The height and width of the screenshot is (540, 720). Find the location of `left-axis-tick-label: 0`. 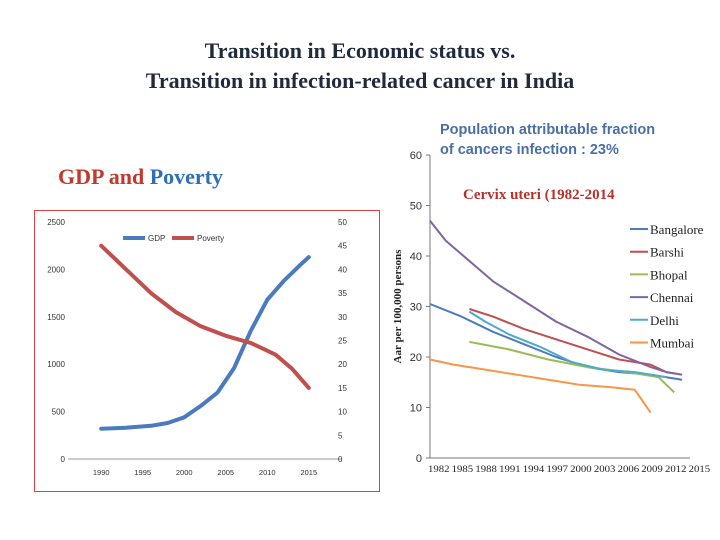

left-axis-tick-label: 0 is located at coordinates (63, 459).